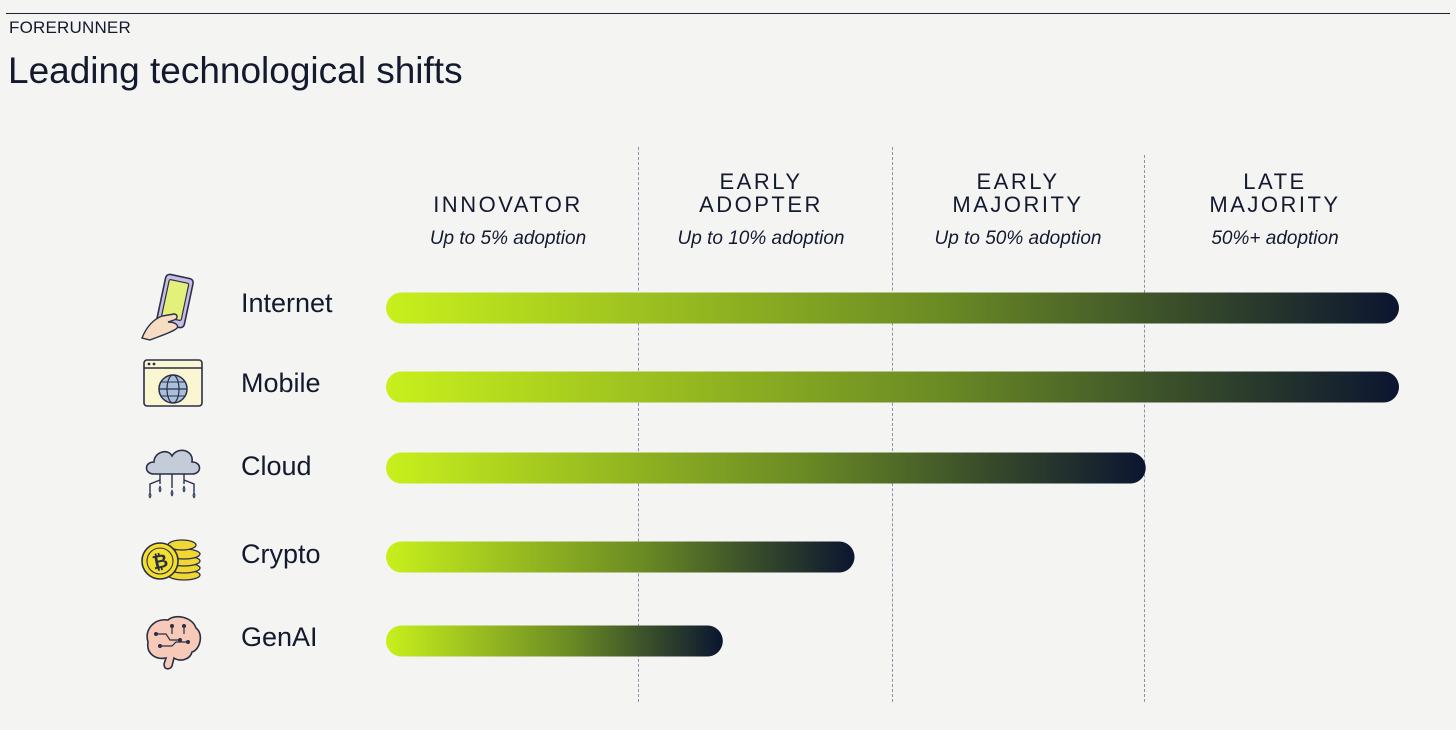 The height and width of the screenshot is (730, 1456). Describe the element at coordinates (1018, 193) in the screenshot. I see `stage-name: EARLY MAJORITY` at that location.